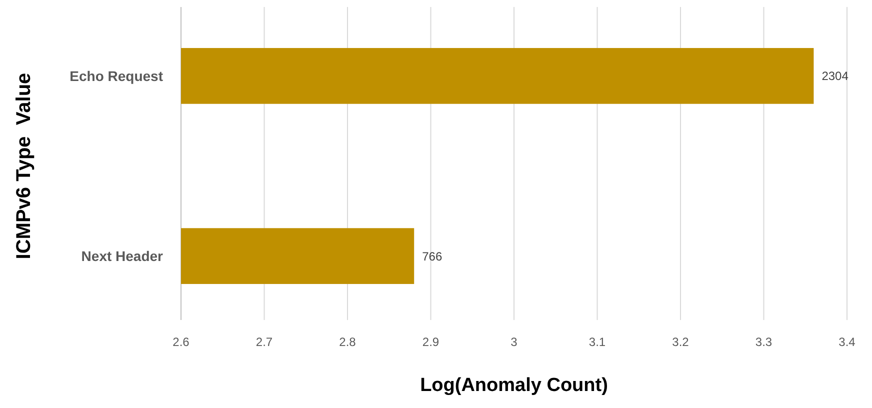 The width and height of the screenshot is (872, 408). I want to click on x-tick-label: 3.4, so click(847, 342).